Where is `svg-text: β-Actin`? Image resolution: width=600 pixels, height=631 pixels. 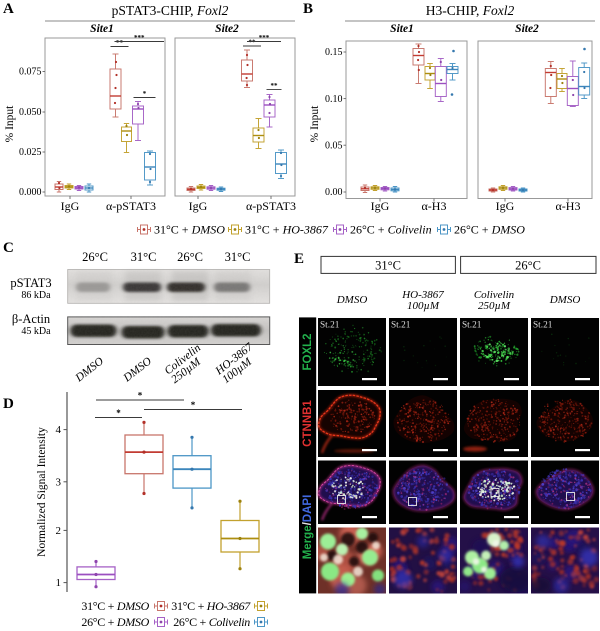
svg-text: β-Actin is located at coordinates (31, 319).